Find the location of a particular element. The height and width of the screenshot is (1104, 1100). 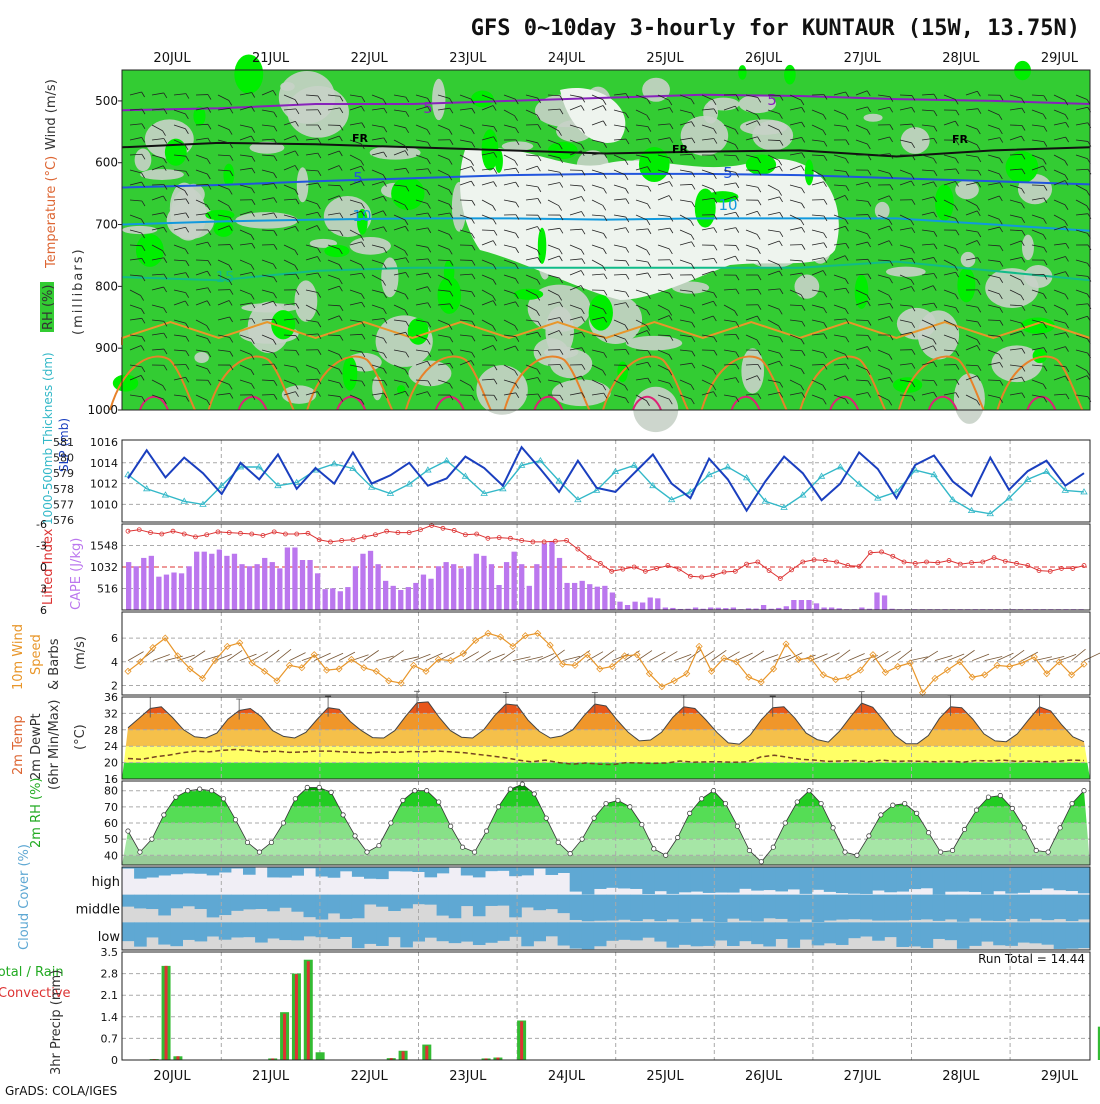

precip-axis-label: 3hr Precip (mm) is located at coordinates (56, 1022).